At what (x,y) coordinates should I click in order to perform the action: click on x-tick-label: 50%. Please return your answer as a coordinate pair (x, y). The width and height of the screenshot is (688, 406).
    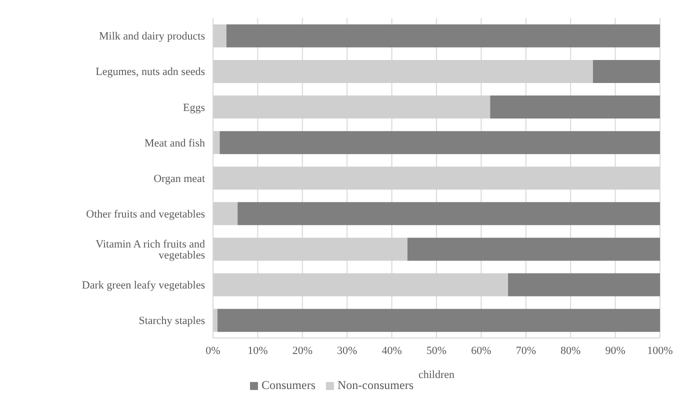
    Looking at the image, I should click on (436, 350).